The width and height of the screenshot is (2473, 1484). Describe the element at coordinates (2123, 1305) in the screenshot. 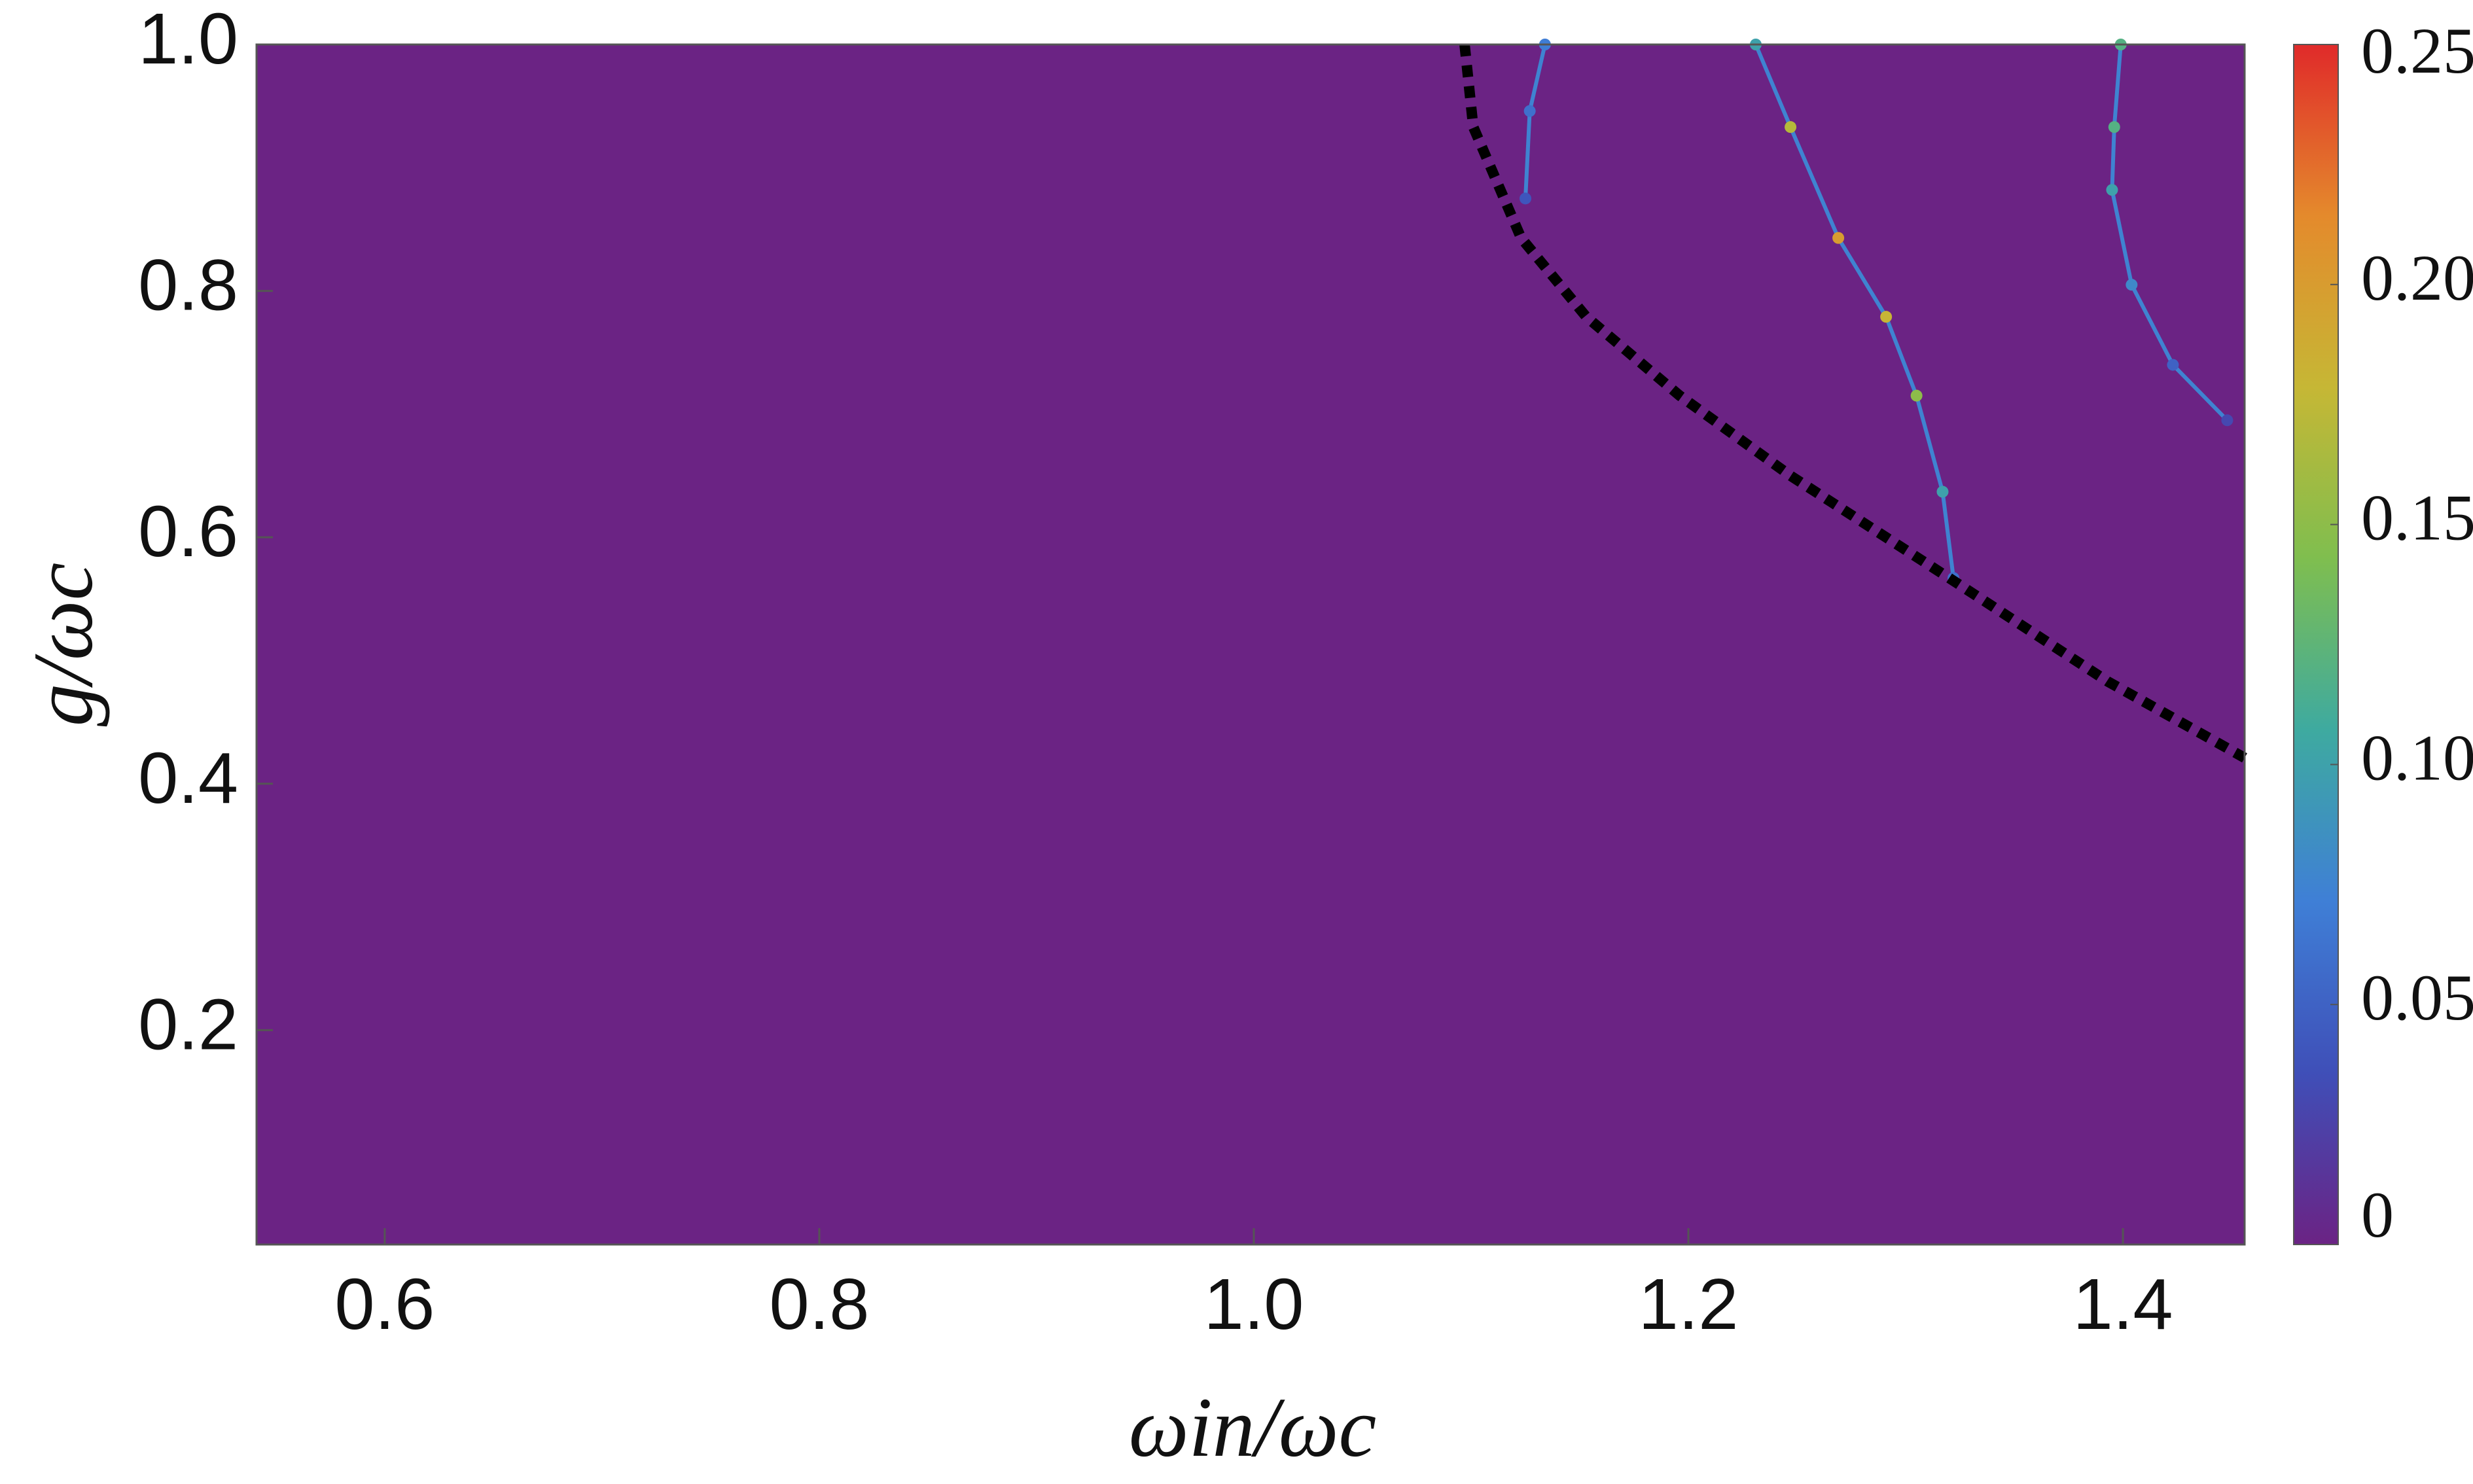

I see `x-tick-label: 1.4` at that location.